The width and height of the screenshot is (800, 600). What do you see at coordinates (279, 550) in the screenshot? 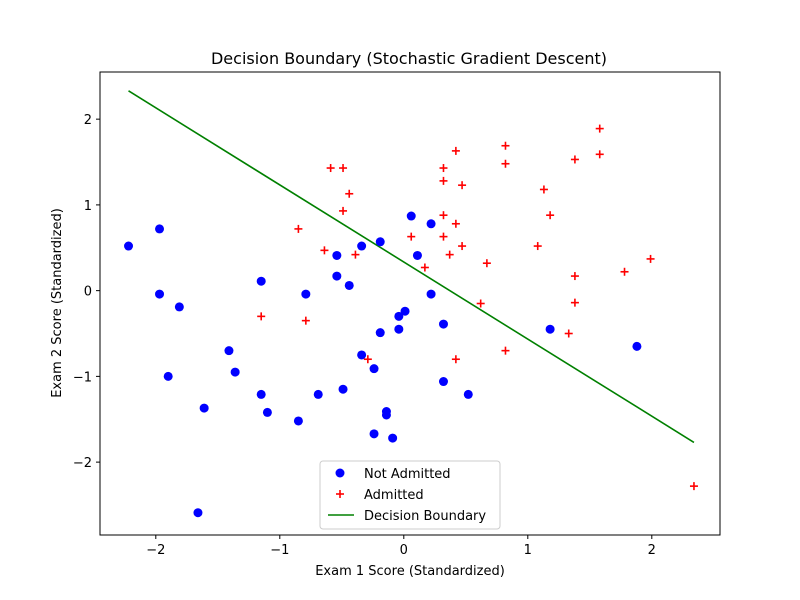
I see `x-tick-label: −1` at bounding box center [279, 550].